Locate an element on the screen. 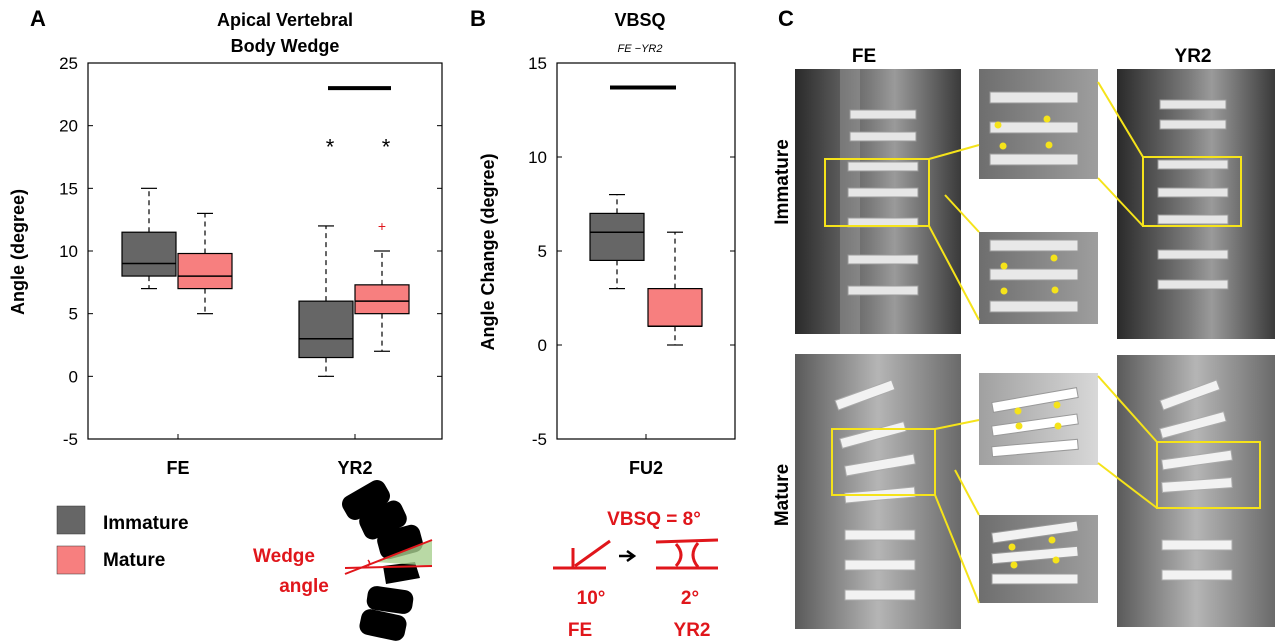  wedge-label-line2: angle is located at coordinates (304, 586).